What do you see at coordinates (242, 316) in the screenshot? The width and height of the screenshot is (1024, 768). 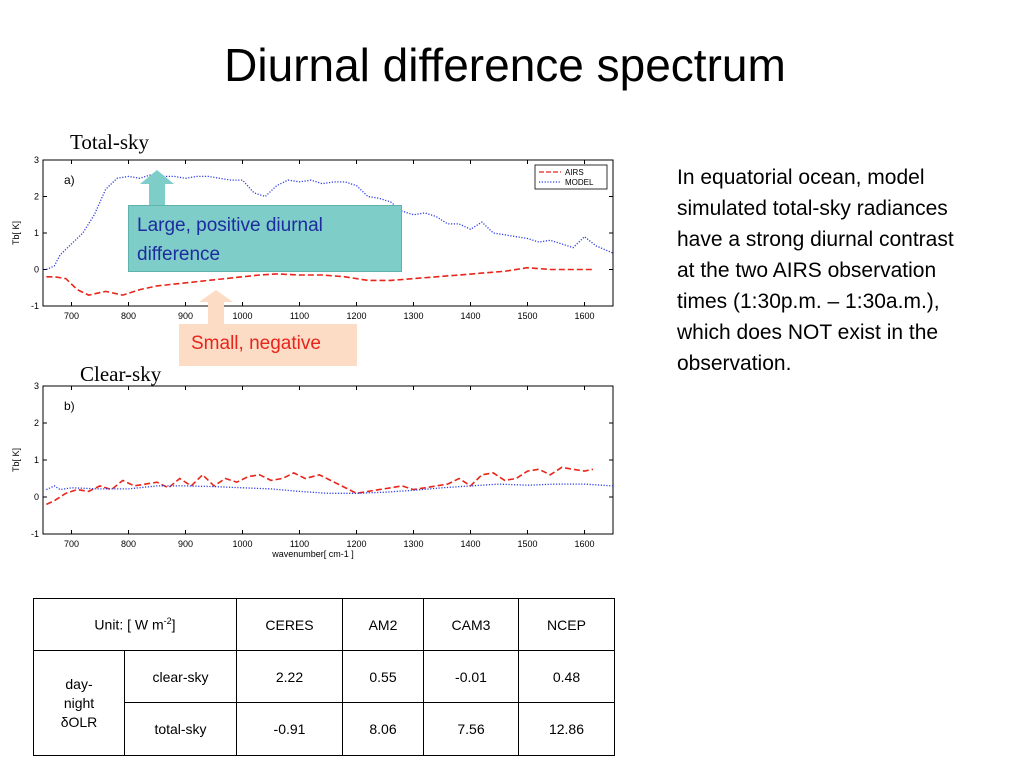 I see `chart-a-xtick-label: 1000` at bounding box center [242, 316].